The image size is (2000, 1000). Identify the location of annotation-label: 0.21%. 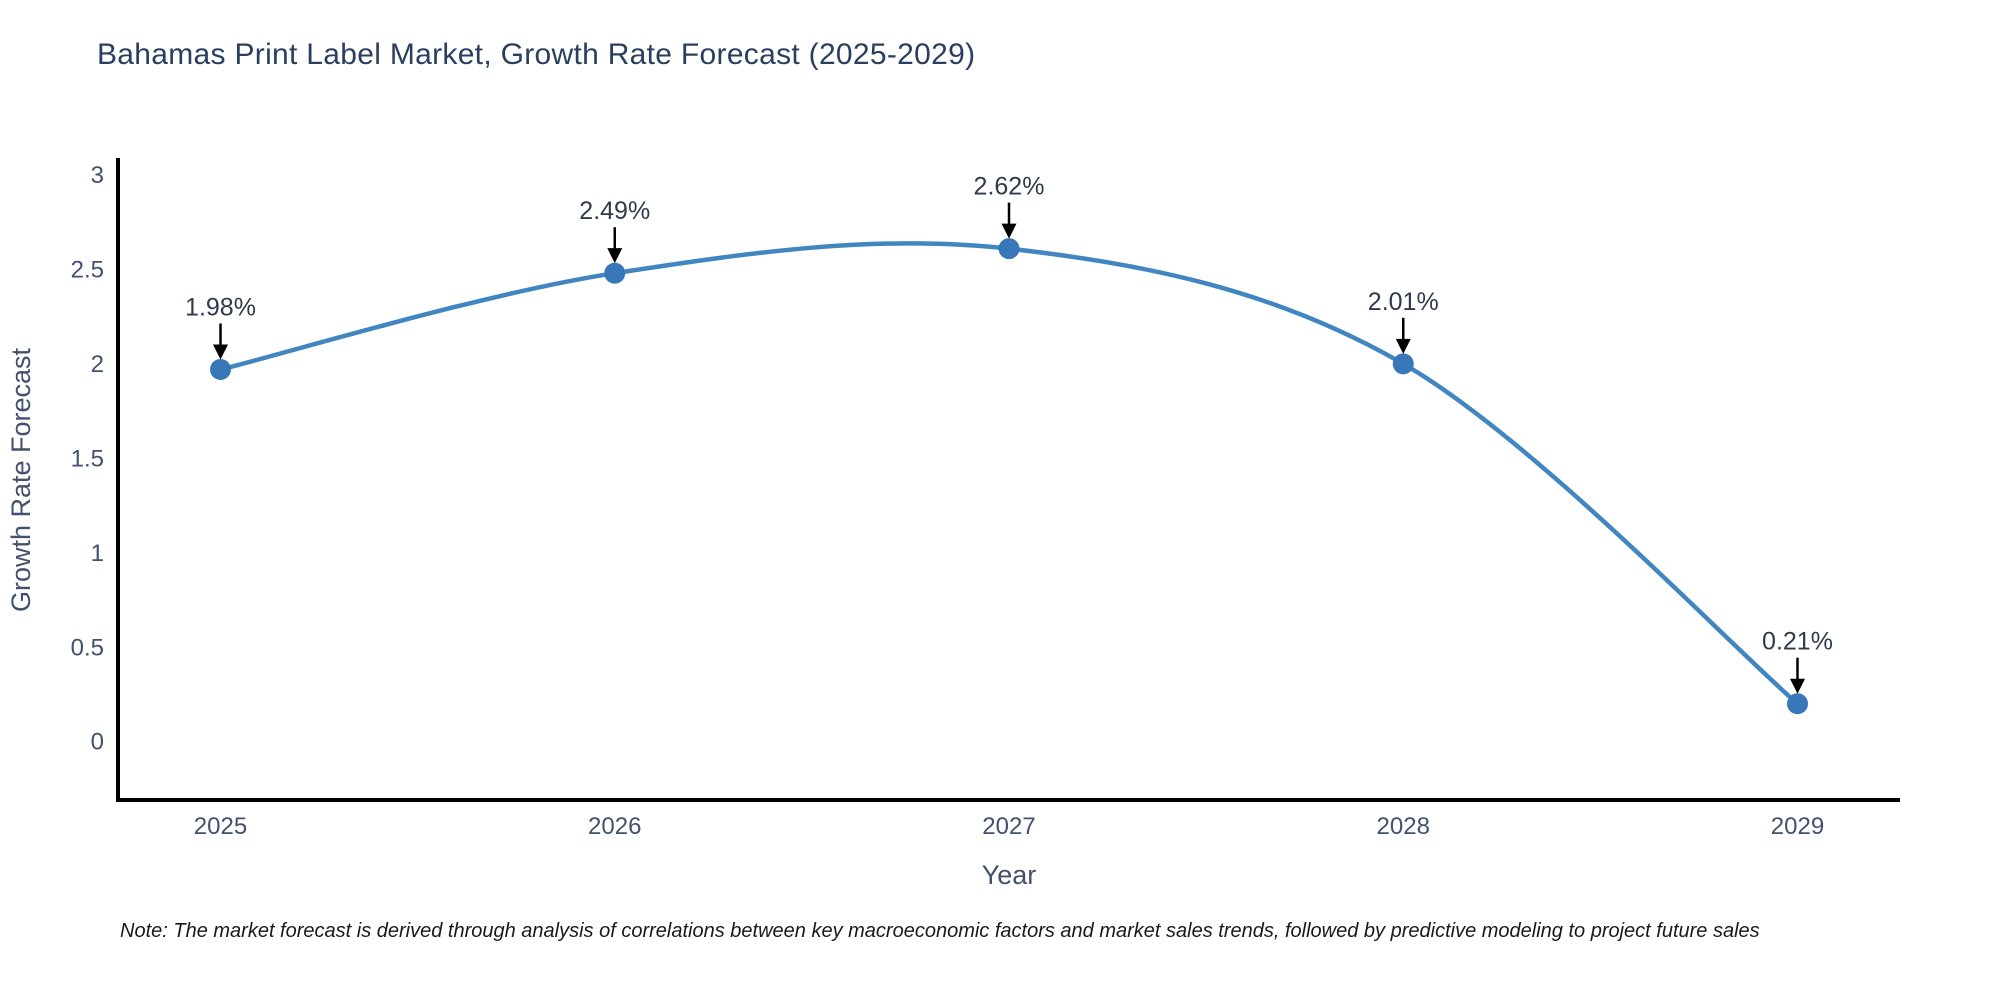
(1797, 642).